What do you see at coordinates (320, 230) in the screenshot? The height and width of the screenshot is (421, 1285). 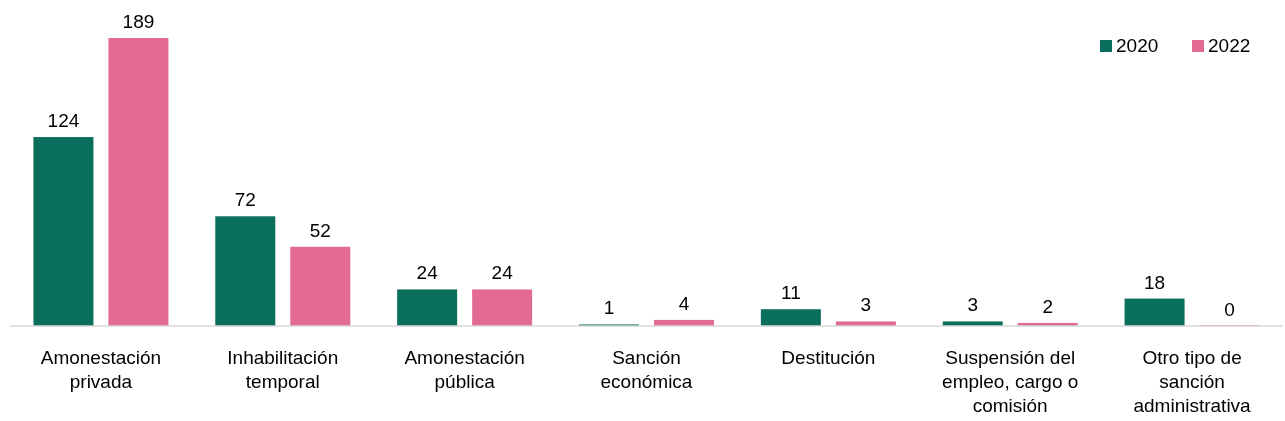 I see `data-label: 52` at bounding box center [320, 230].